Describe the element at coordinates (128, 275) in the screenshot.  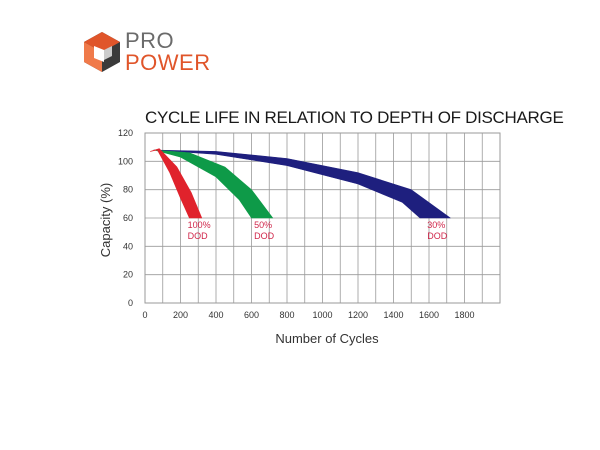
I see `y-tick-label: 20` at that location.